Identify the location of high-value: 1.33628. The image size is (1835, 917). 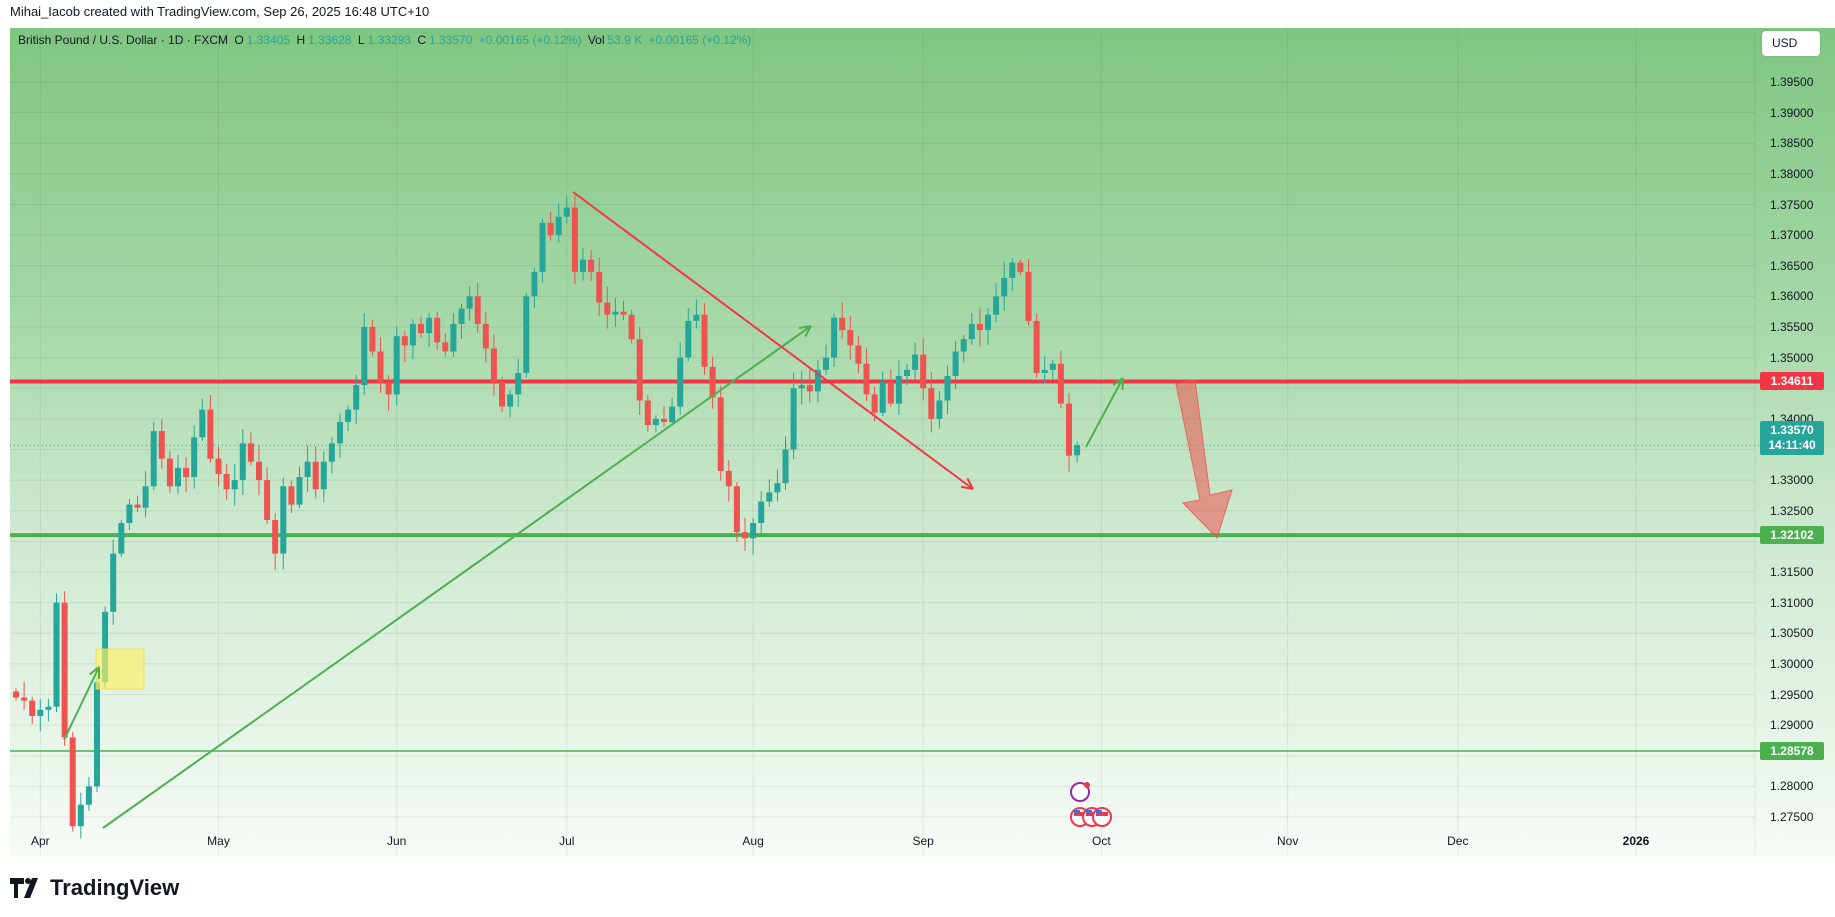
(330, 40).